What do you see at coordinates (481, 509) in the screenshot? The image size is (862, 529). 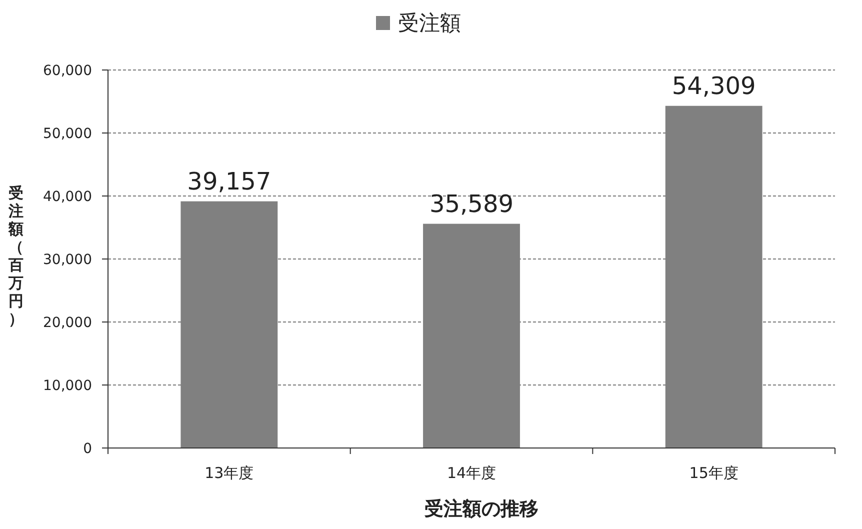 I see `x-axis-title: 受注額の推移` at bounding box center [481, 509].